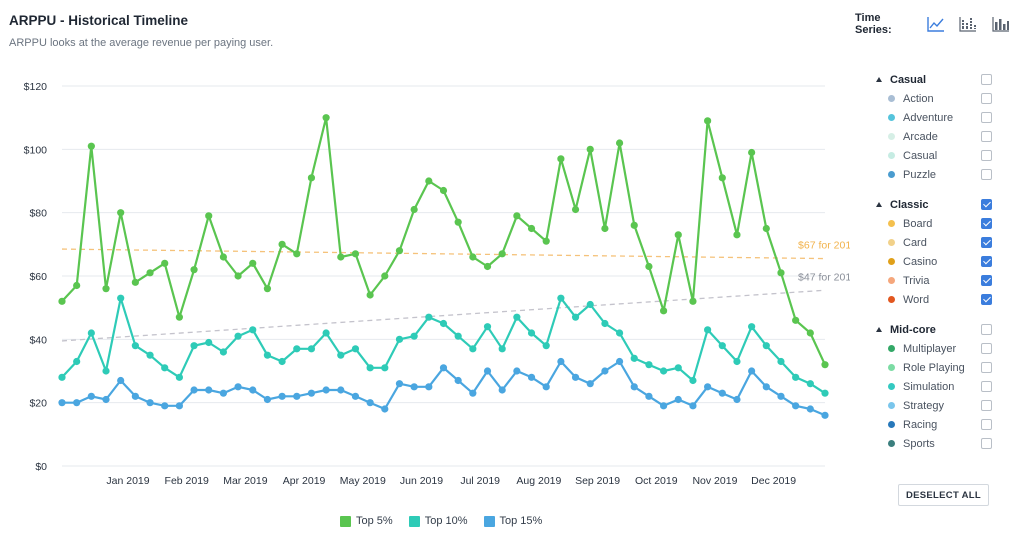 Image resolution: width=1024 pixels, height=551 pixels. Describe the element at coordinates (918, 98) in the screenshot. I see `filter-item-label: Action` at that location.